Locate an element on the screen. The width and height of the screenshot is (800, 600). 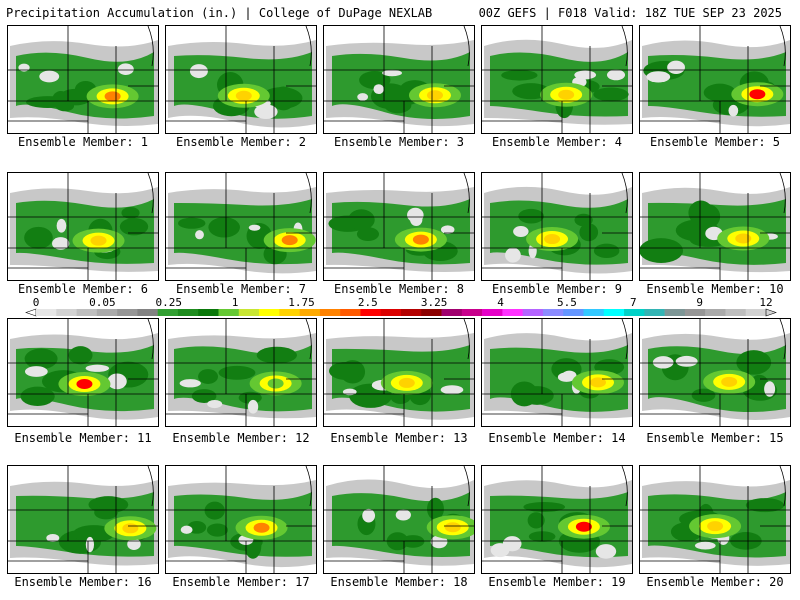
colorbar-tick-label: 4 is located at coordinates (500, 303).